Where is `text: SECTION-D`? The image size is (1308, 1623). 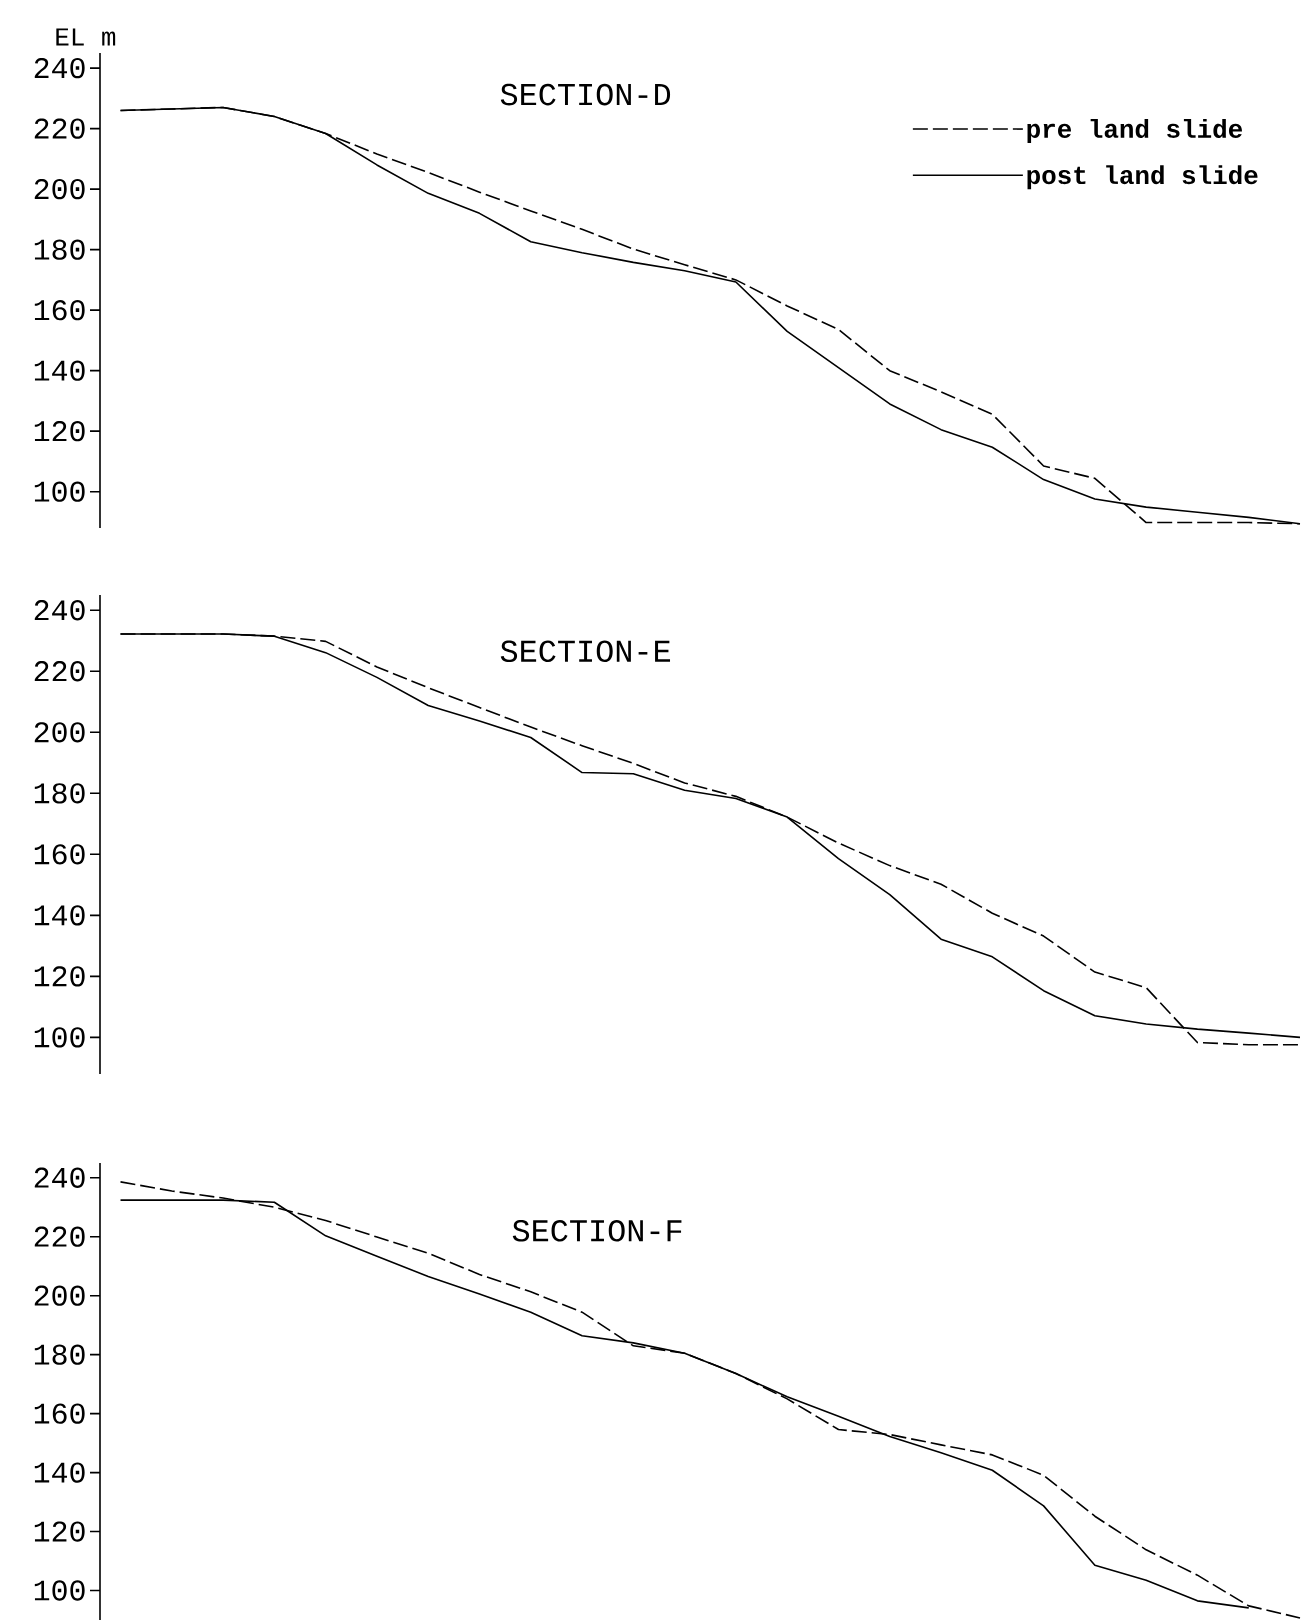 text: SECTION-D is located at coordinates (585, 94).